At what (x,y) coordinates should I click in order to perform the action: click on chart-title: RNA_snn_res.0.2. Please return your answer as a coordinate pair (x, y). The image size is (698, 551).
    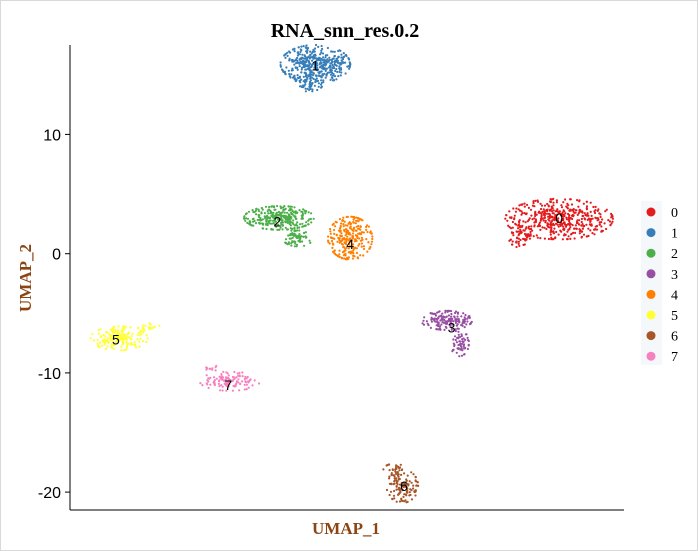
    Looking at the image, I should click on (345, 31).